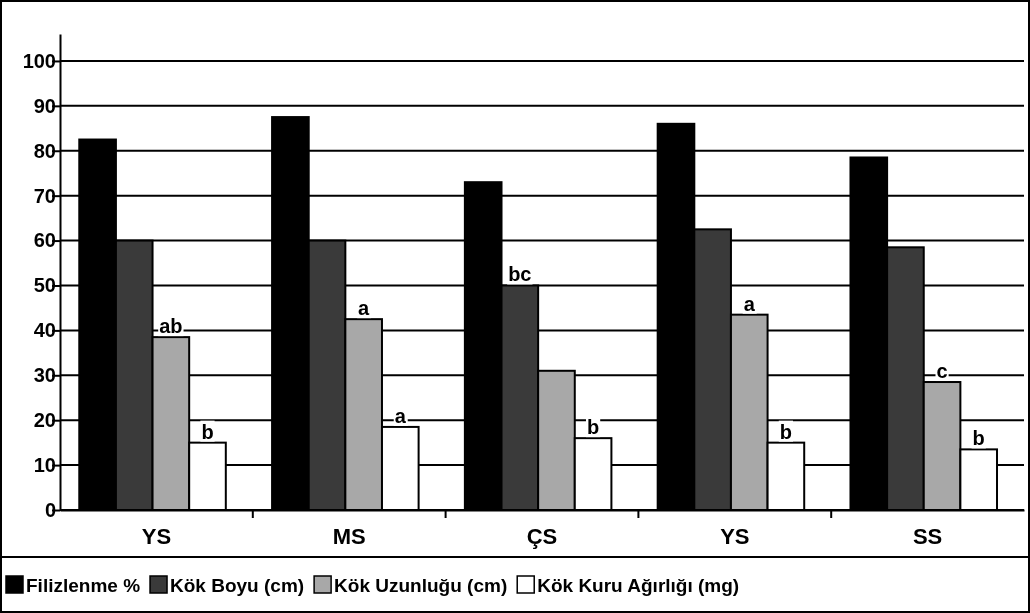  What do you see at coordinates (171, 326) in the screenshot?
I see `data-label: ab` at bounding box center [171, 326].